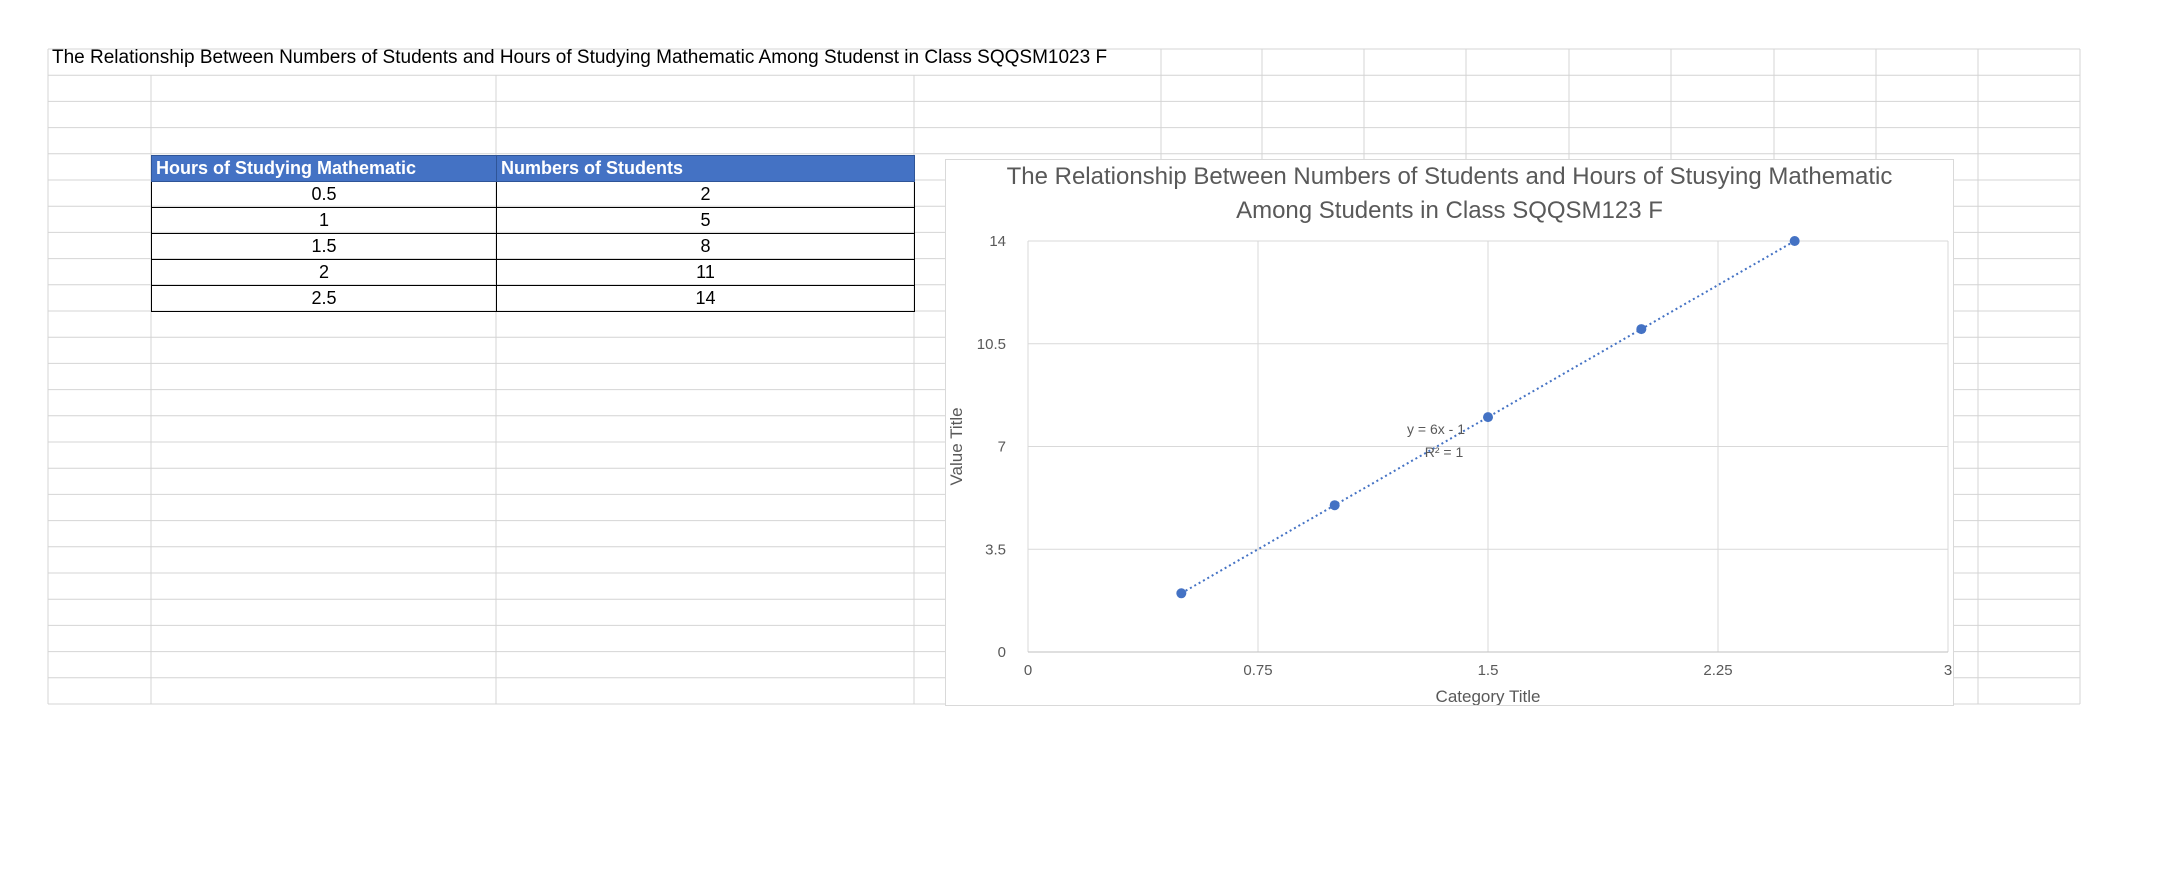 The height and width of the screenshot is (876, 2160). I want to click on x-axis-title: Category Title, so click(1488, 696).